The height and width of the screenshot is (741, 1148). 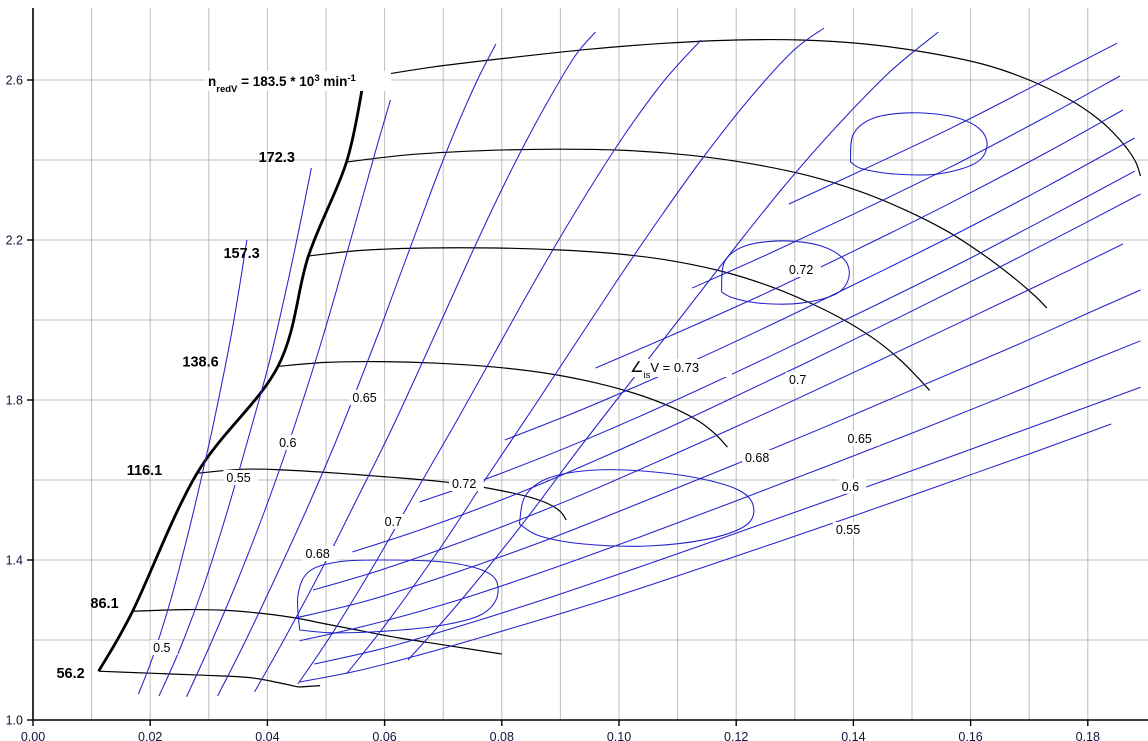 I want to click on efficiency-value: = 0.73, so click(x=679, y=367).